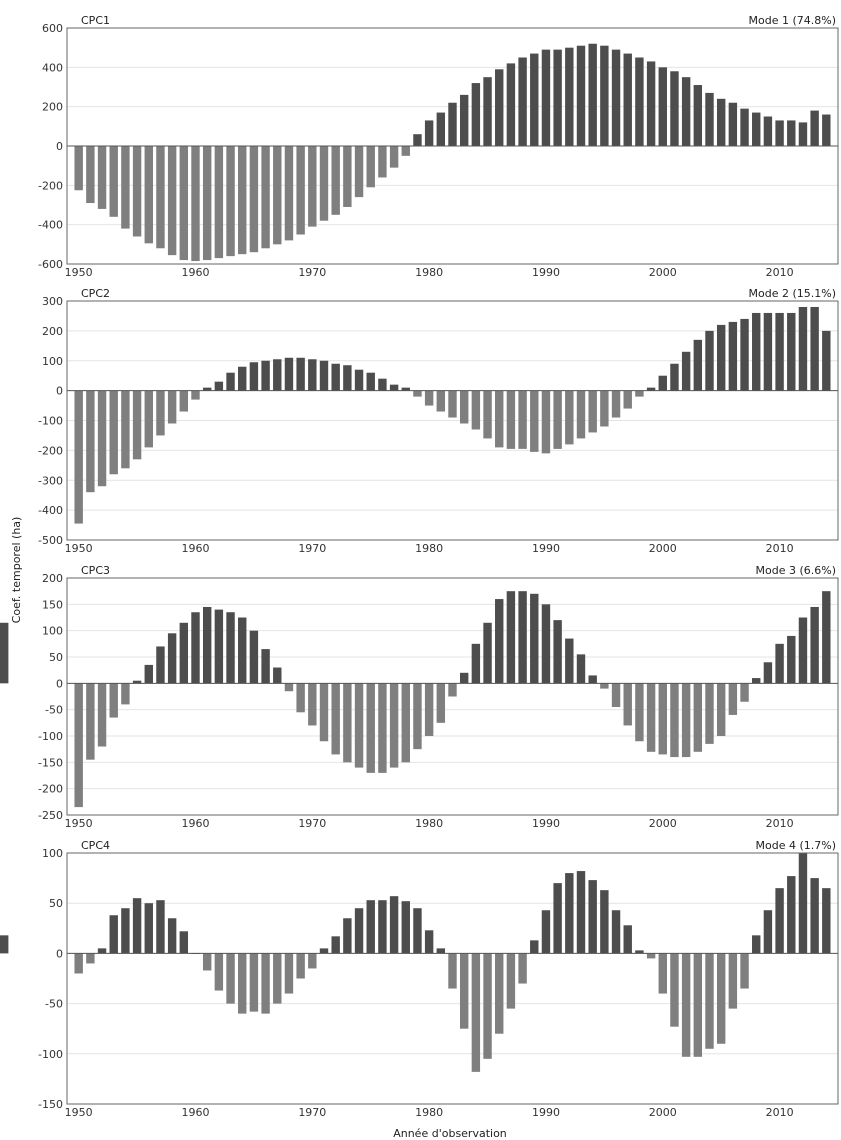  Describe the element at coordinates (651, 956) in the screenshot. I see `bar-1999` at that location.